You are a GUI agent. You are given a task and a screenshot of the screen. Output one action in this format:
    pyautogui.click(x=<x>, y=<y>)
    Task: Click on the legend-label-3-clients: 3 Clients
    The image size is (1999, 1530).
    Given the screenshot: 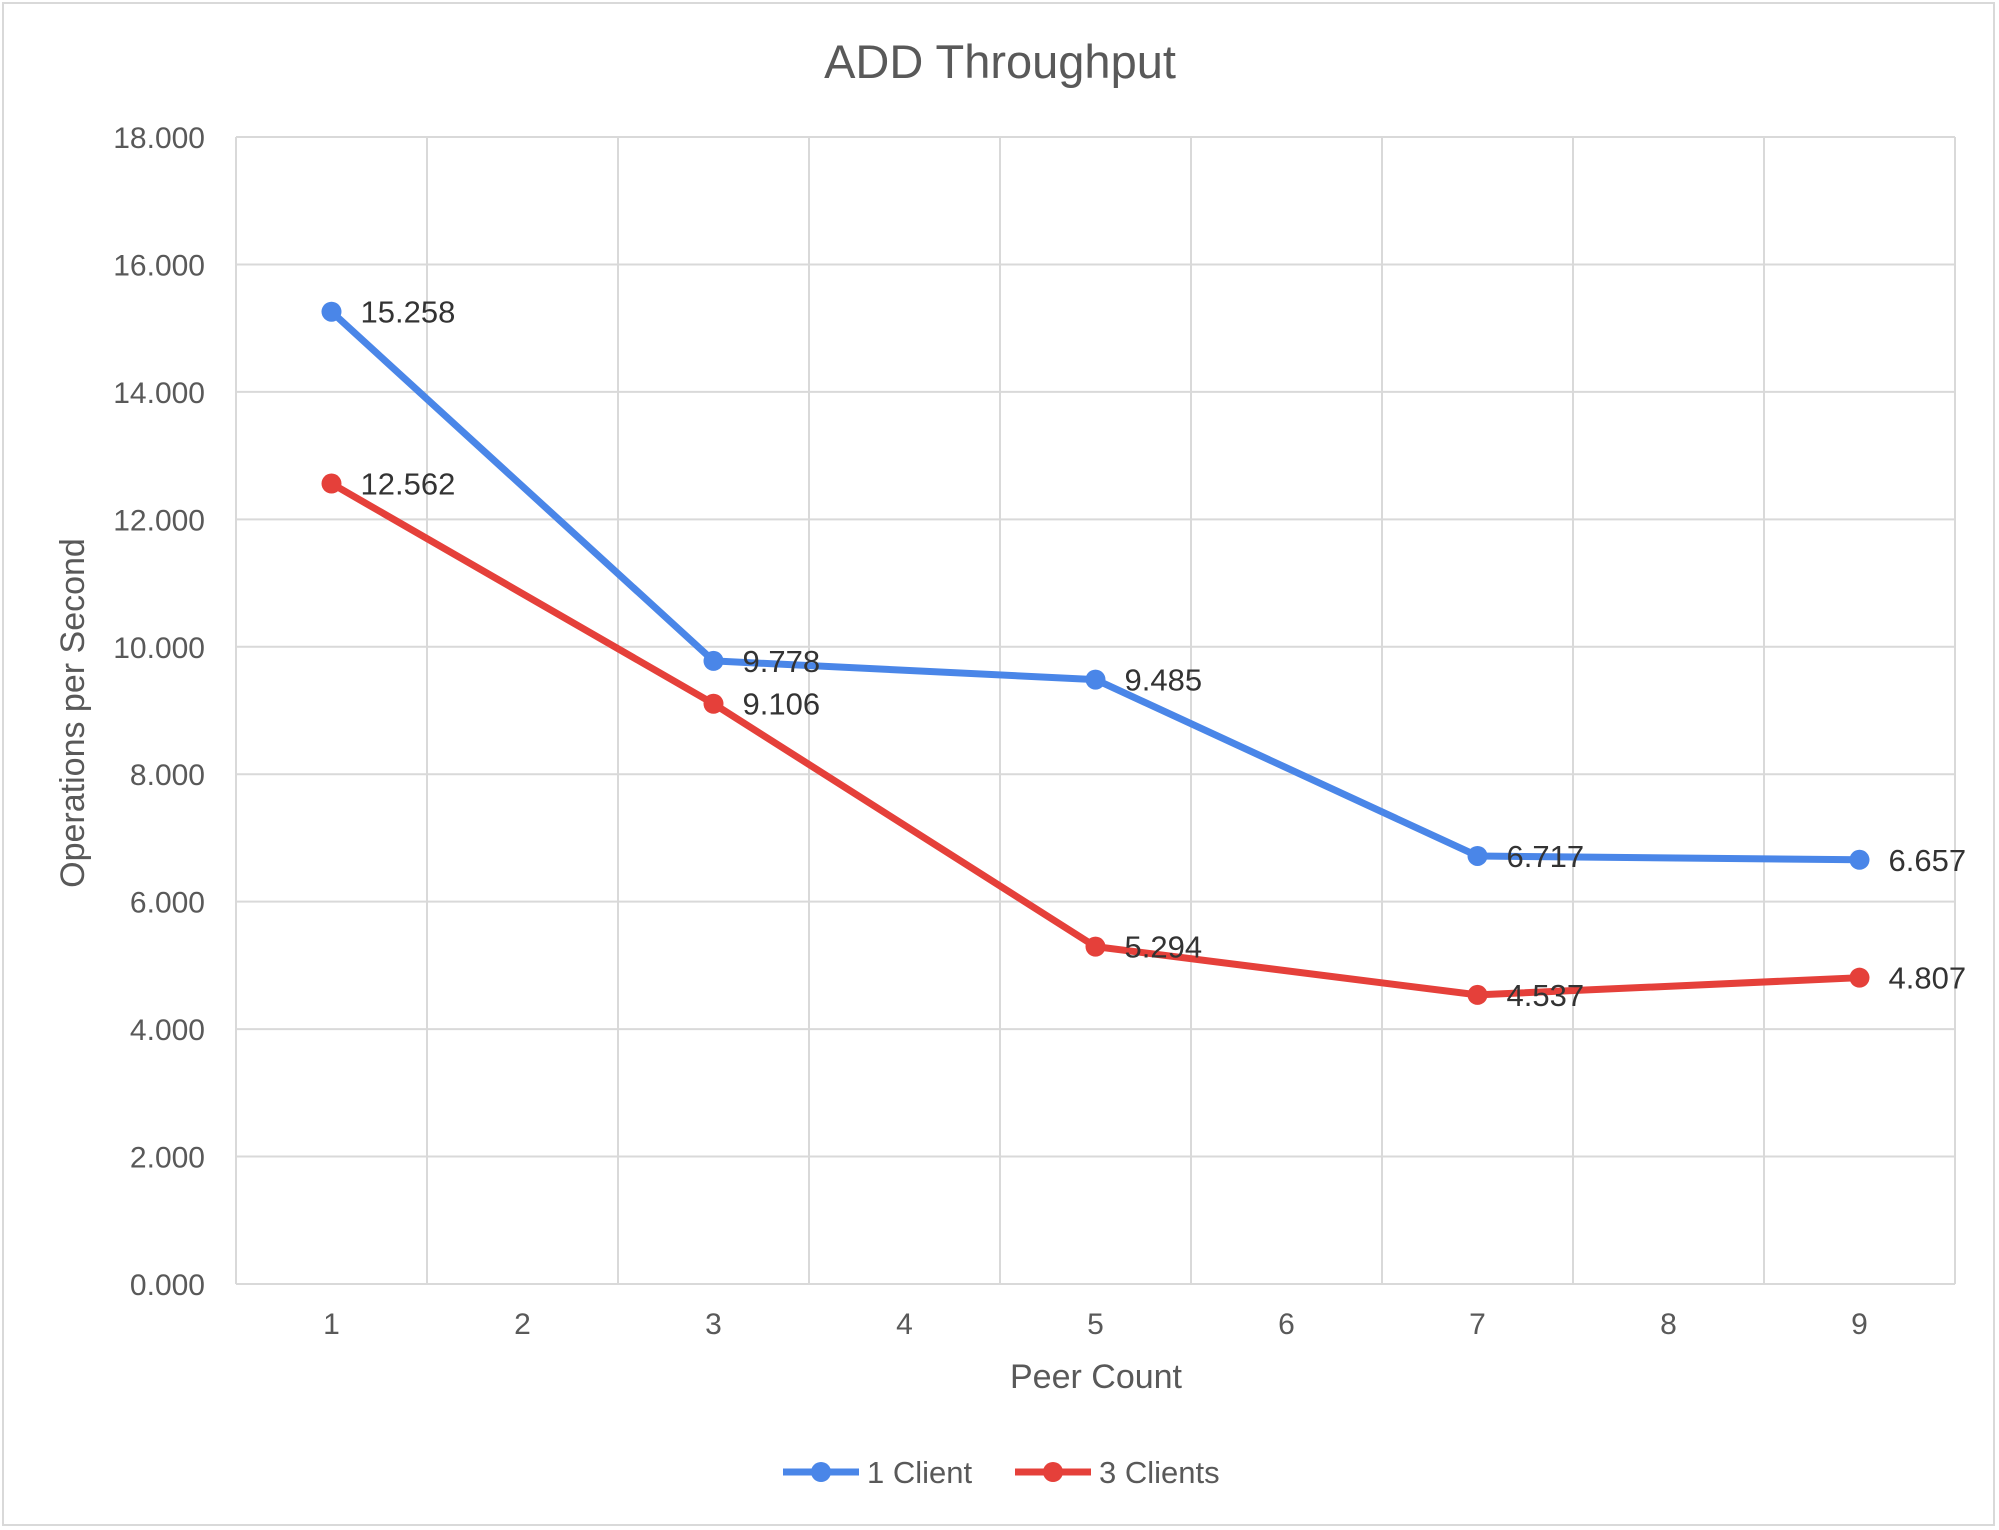 What is the action you would take?
    pyautogui.click(x=1159, y=1472)
    